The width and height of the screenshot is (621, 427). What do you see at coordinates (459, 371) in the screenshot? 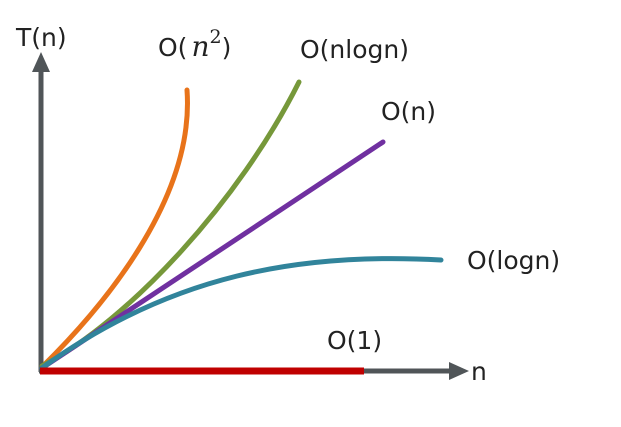
I see `x-axis-arrowhead` at bounding box center [459, 371].